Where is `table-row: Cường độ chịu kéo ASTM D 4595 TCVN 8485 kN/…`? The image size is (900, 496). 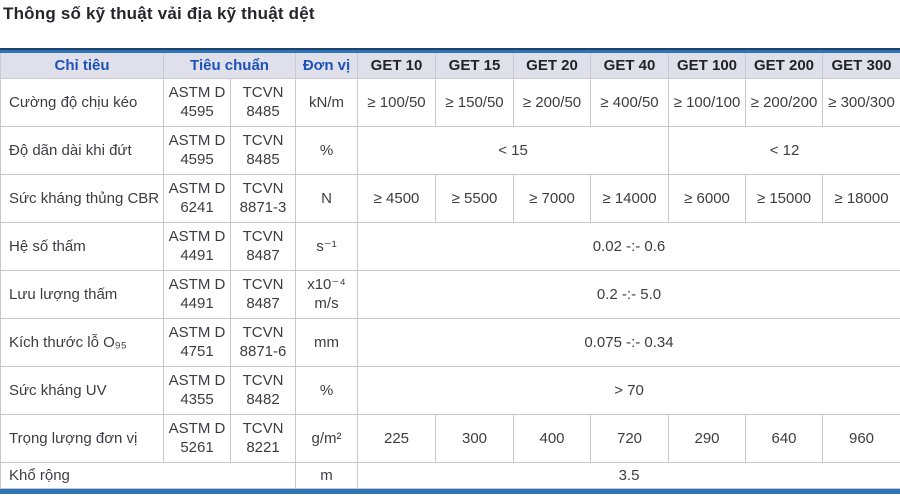
table-row: Cường độ chịu kéo ASTM D 4595 TCVN 8485 kN/… is located at coordinates (450, 102).